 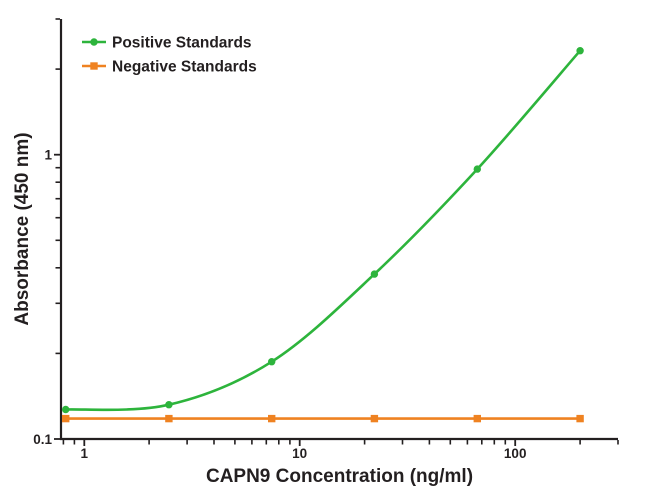 I want to click on legend-item-negative-standards: Negative Standards, so click(x=169, y=67).